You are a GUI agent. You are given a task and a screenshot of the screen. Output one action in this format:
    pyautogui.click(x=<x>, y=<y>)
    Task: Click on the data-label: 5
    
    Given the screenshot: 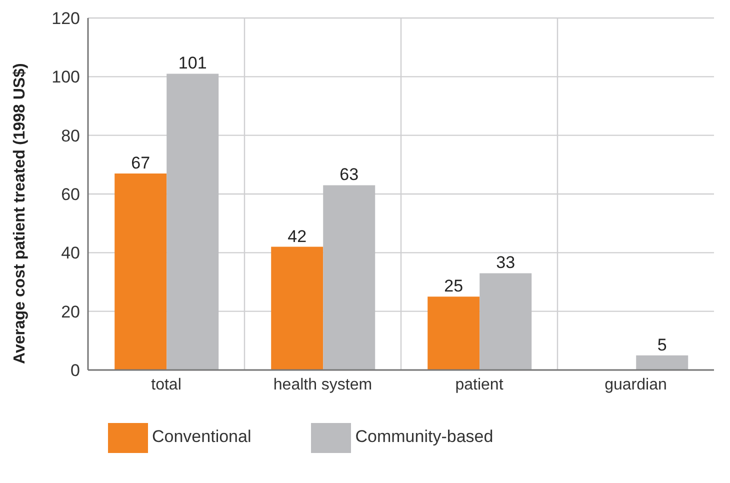 What is the action you would take?
    pyautogui.click(x=662, y=344)
    